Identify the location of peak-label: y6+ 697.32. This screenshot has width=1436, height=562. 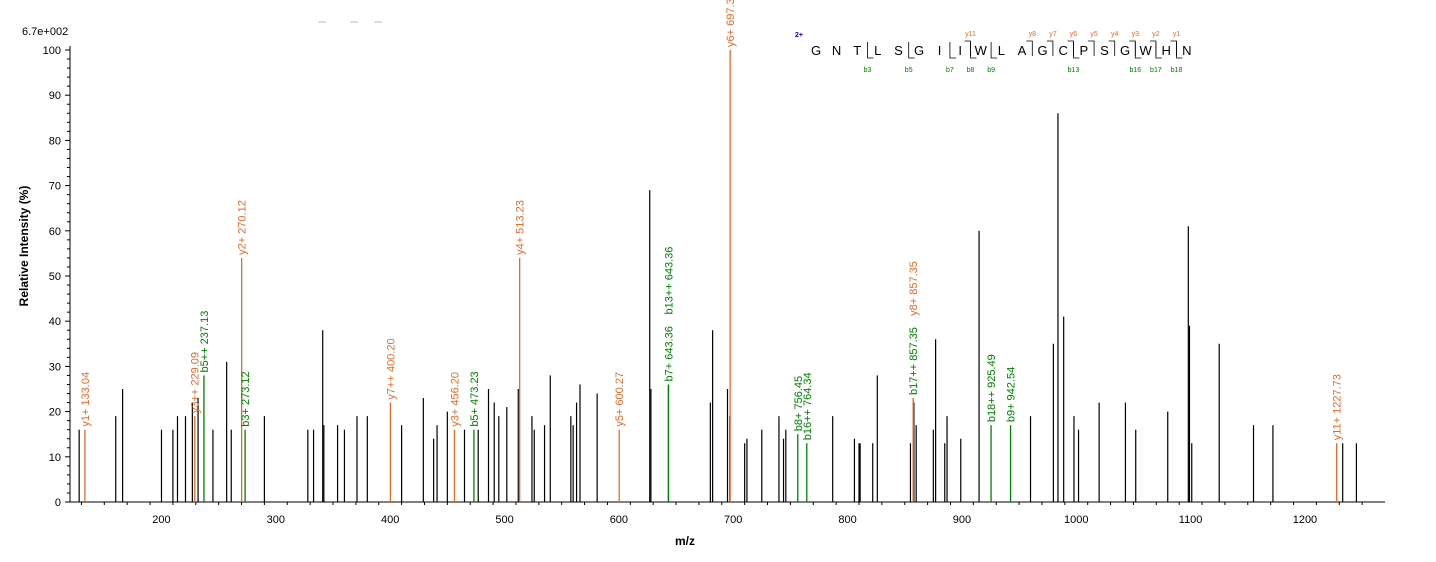
(731, 23).